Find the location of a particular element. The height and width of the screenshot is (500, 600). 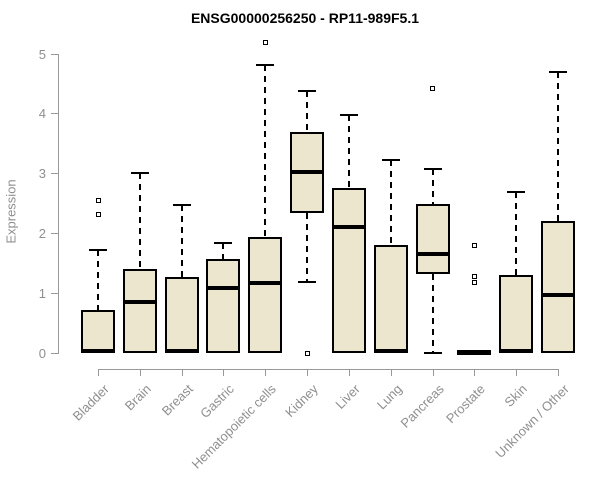

y-tick-label: 2 is located at coordinates (42, 234).